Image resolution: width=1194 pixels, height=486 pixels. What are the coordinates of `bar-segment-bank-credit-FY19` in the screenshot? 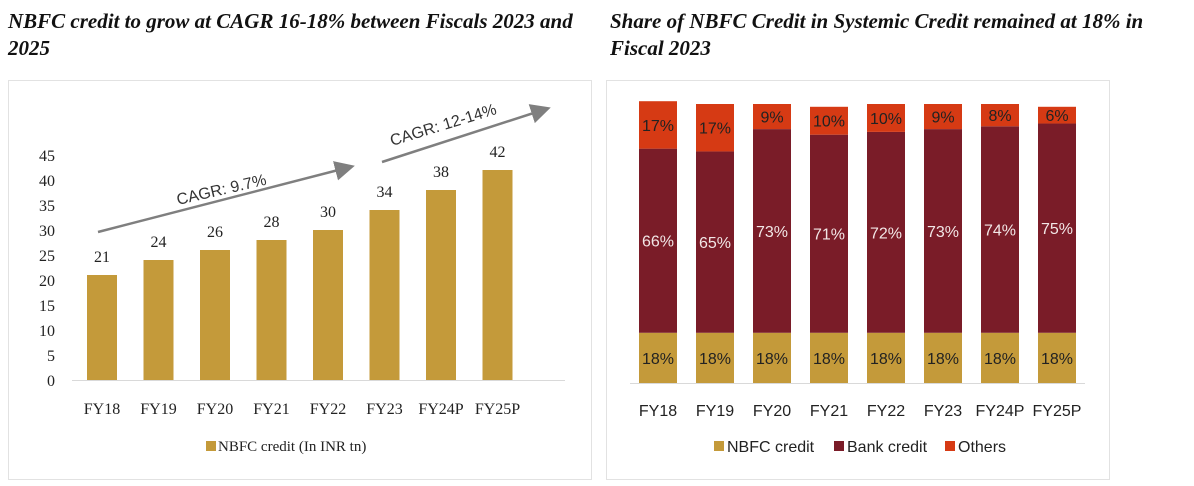 It's located at (715, 242).